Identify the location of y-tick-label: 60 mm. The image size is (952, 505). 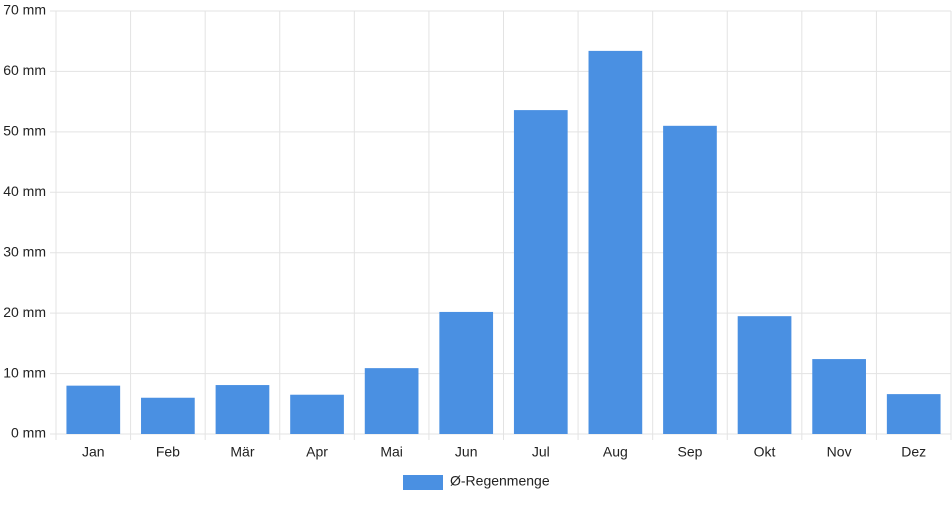
(24, 70).